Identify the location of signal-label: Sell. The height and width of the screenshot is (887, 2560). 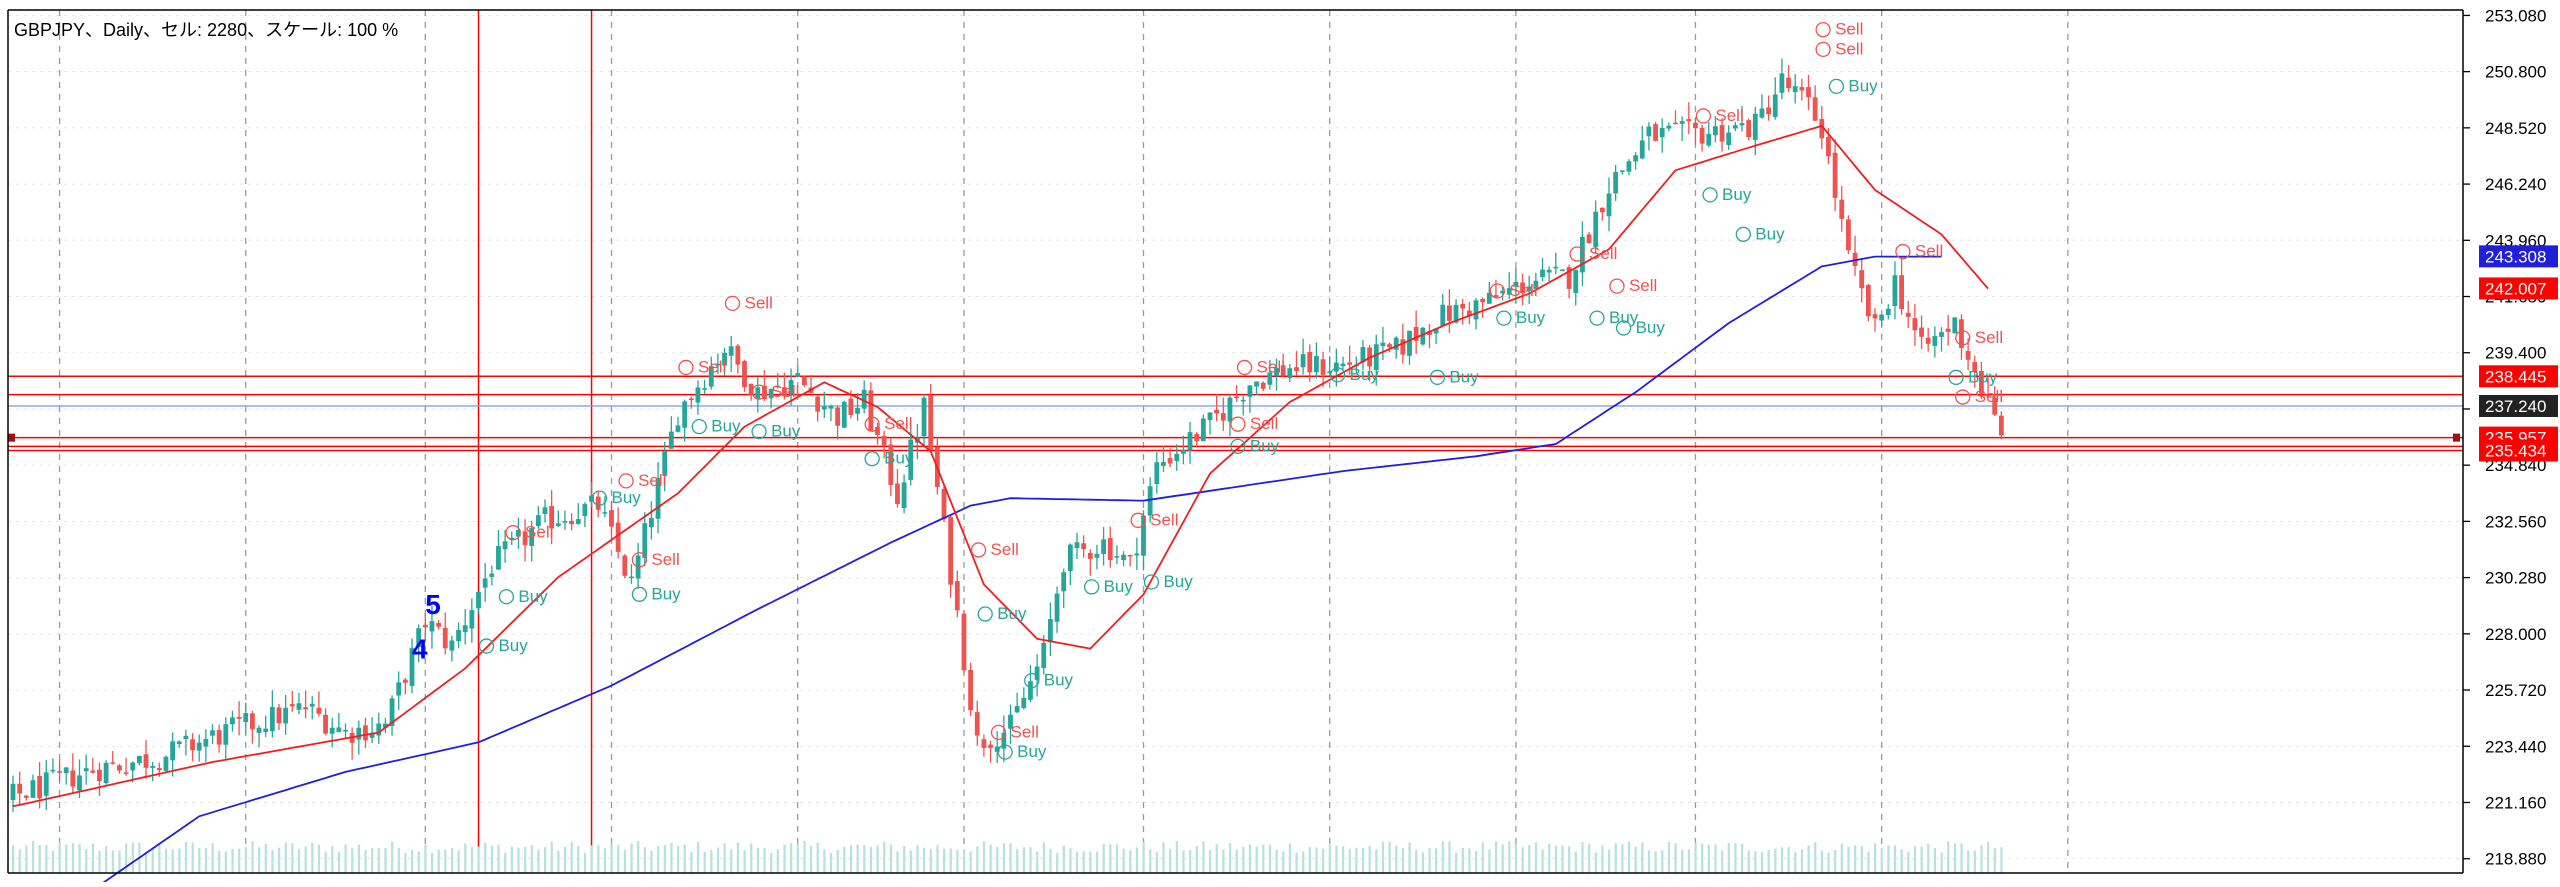
(759, 302).